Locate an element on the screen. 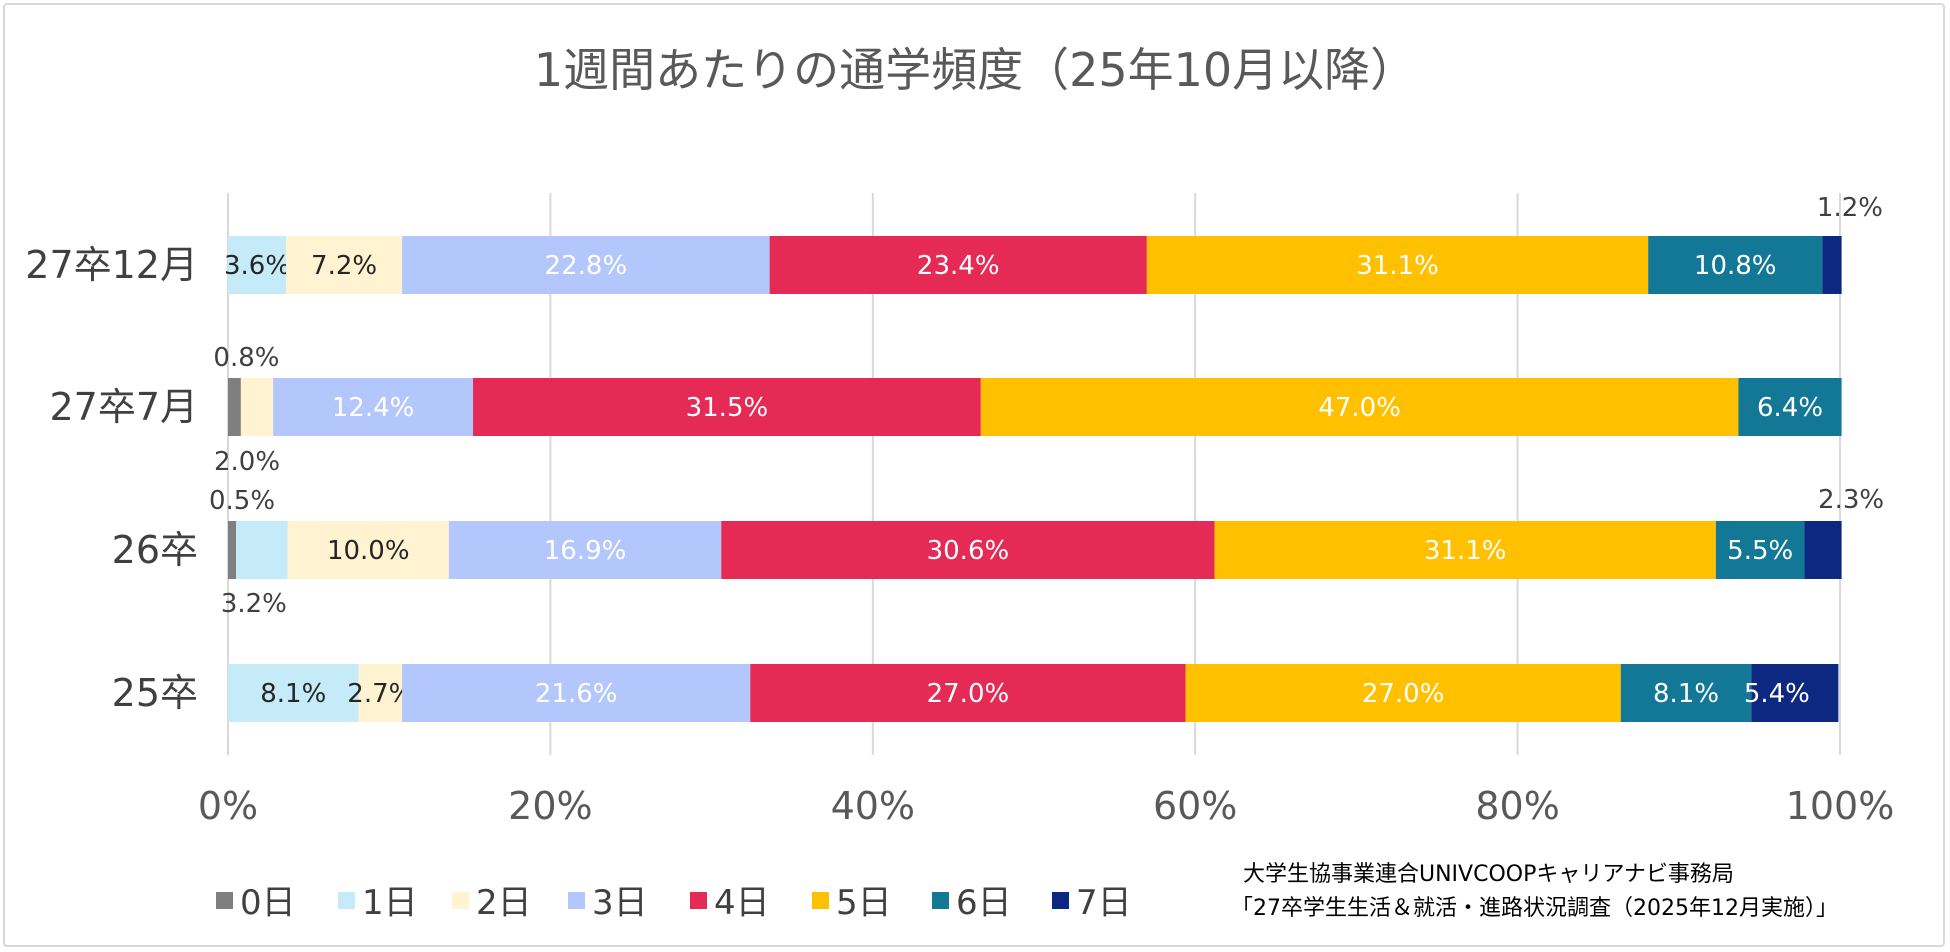 The image size is (1950, 952). legend-label: 0日 is located at coordinates (268, 903).